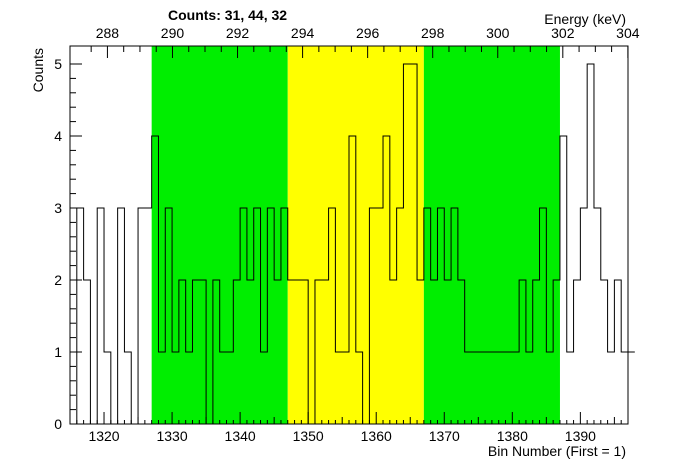 The height and width of the screenshot is (472, 696). What do you see at coordinates (58, 424) in the screenshot?
I see `y-tick-label: 0` at bounding box center [58, 424].